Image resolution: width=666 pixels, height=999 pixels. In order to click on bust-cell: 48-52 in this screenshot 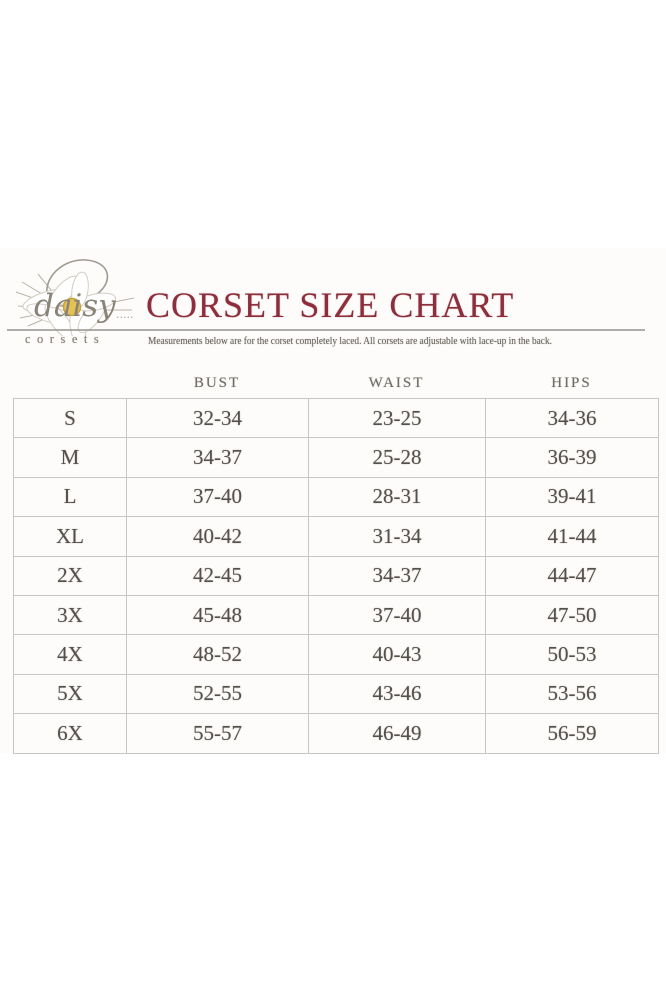, I will do `click(217, 654)`.